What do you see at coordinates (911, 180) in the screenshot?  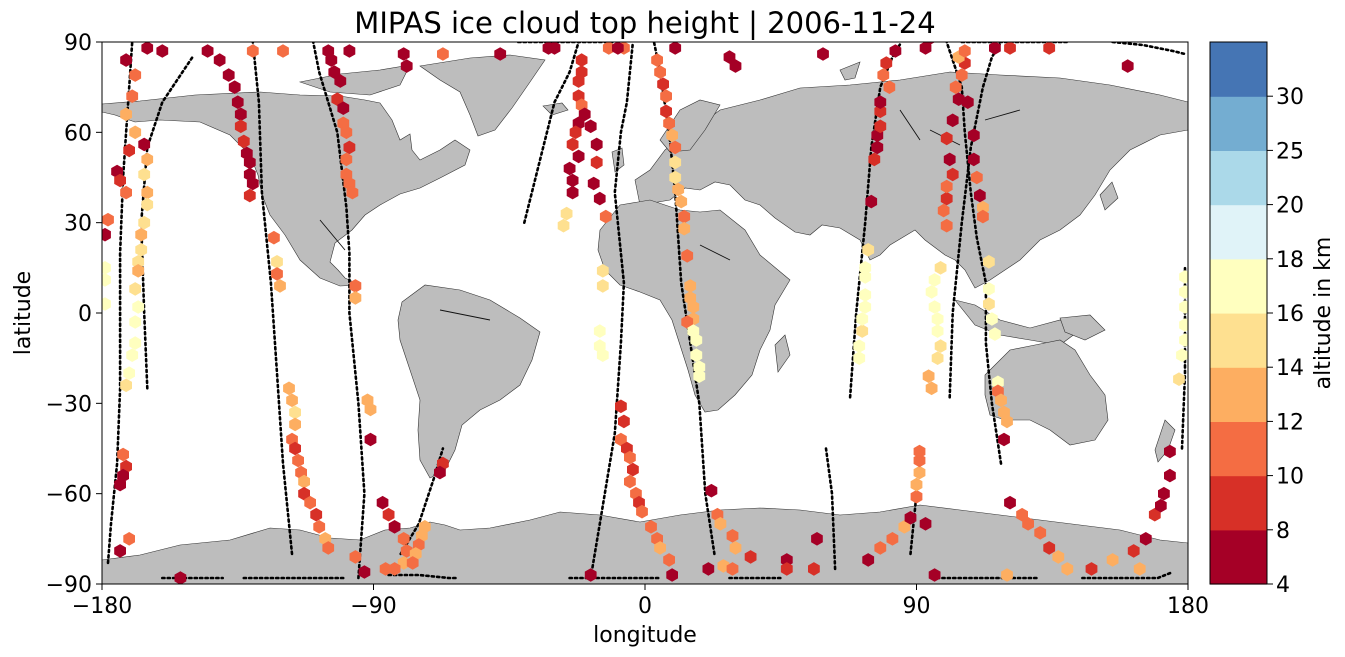 I see `land-eurasia` at bounding box center [911, 180].